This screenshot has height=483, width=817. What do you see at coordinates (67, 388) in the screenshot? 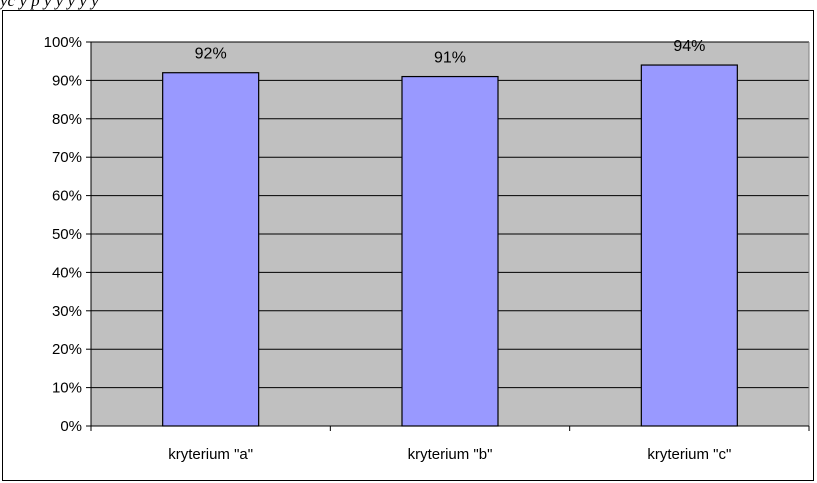
I see `y-tick-label: 10%` at bounding box center [67, 388].